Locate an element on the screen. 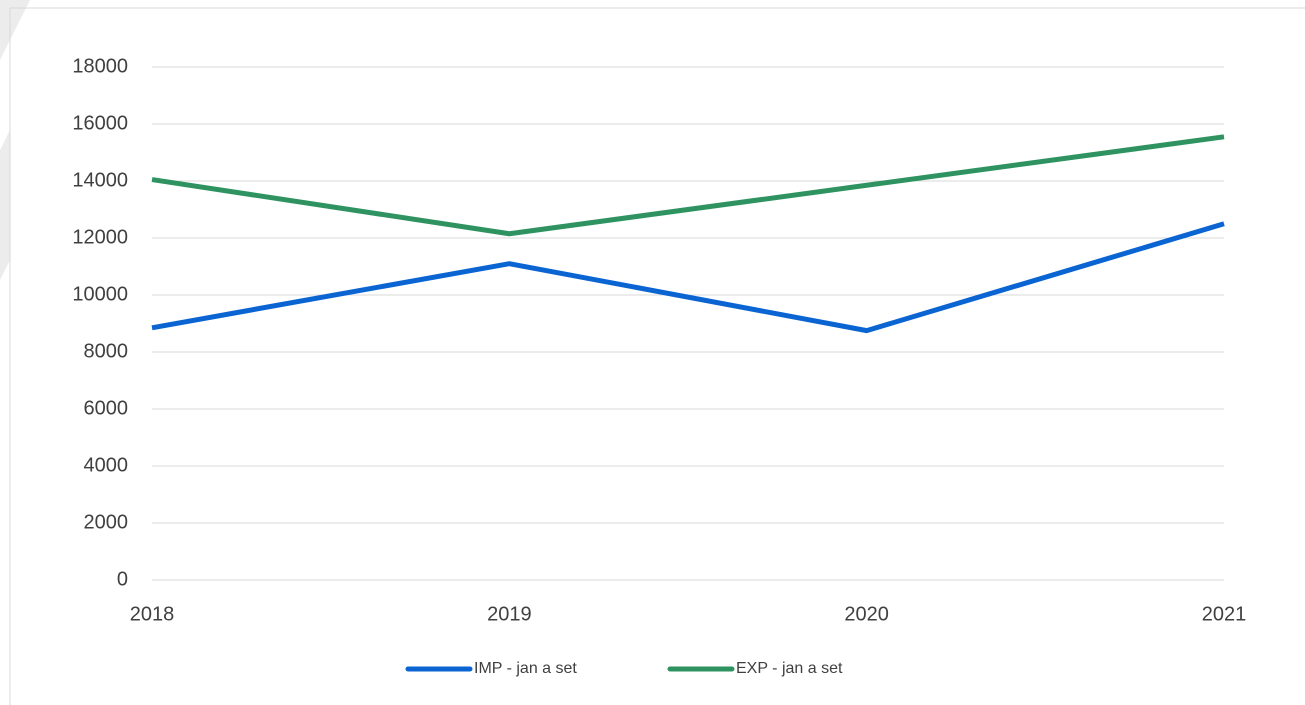 This screenshot has height=705, width=1305. x-tick-label: 2018 is located at coordinates (152, 614).